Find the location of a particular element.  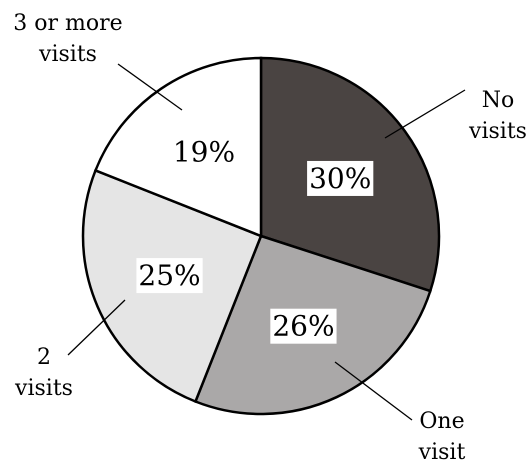

leader-line-3-or-more-visits is located at coordinates (150, 87).